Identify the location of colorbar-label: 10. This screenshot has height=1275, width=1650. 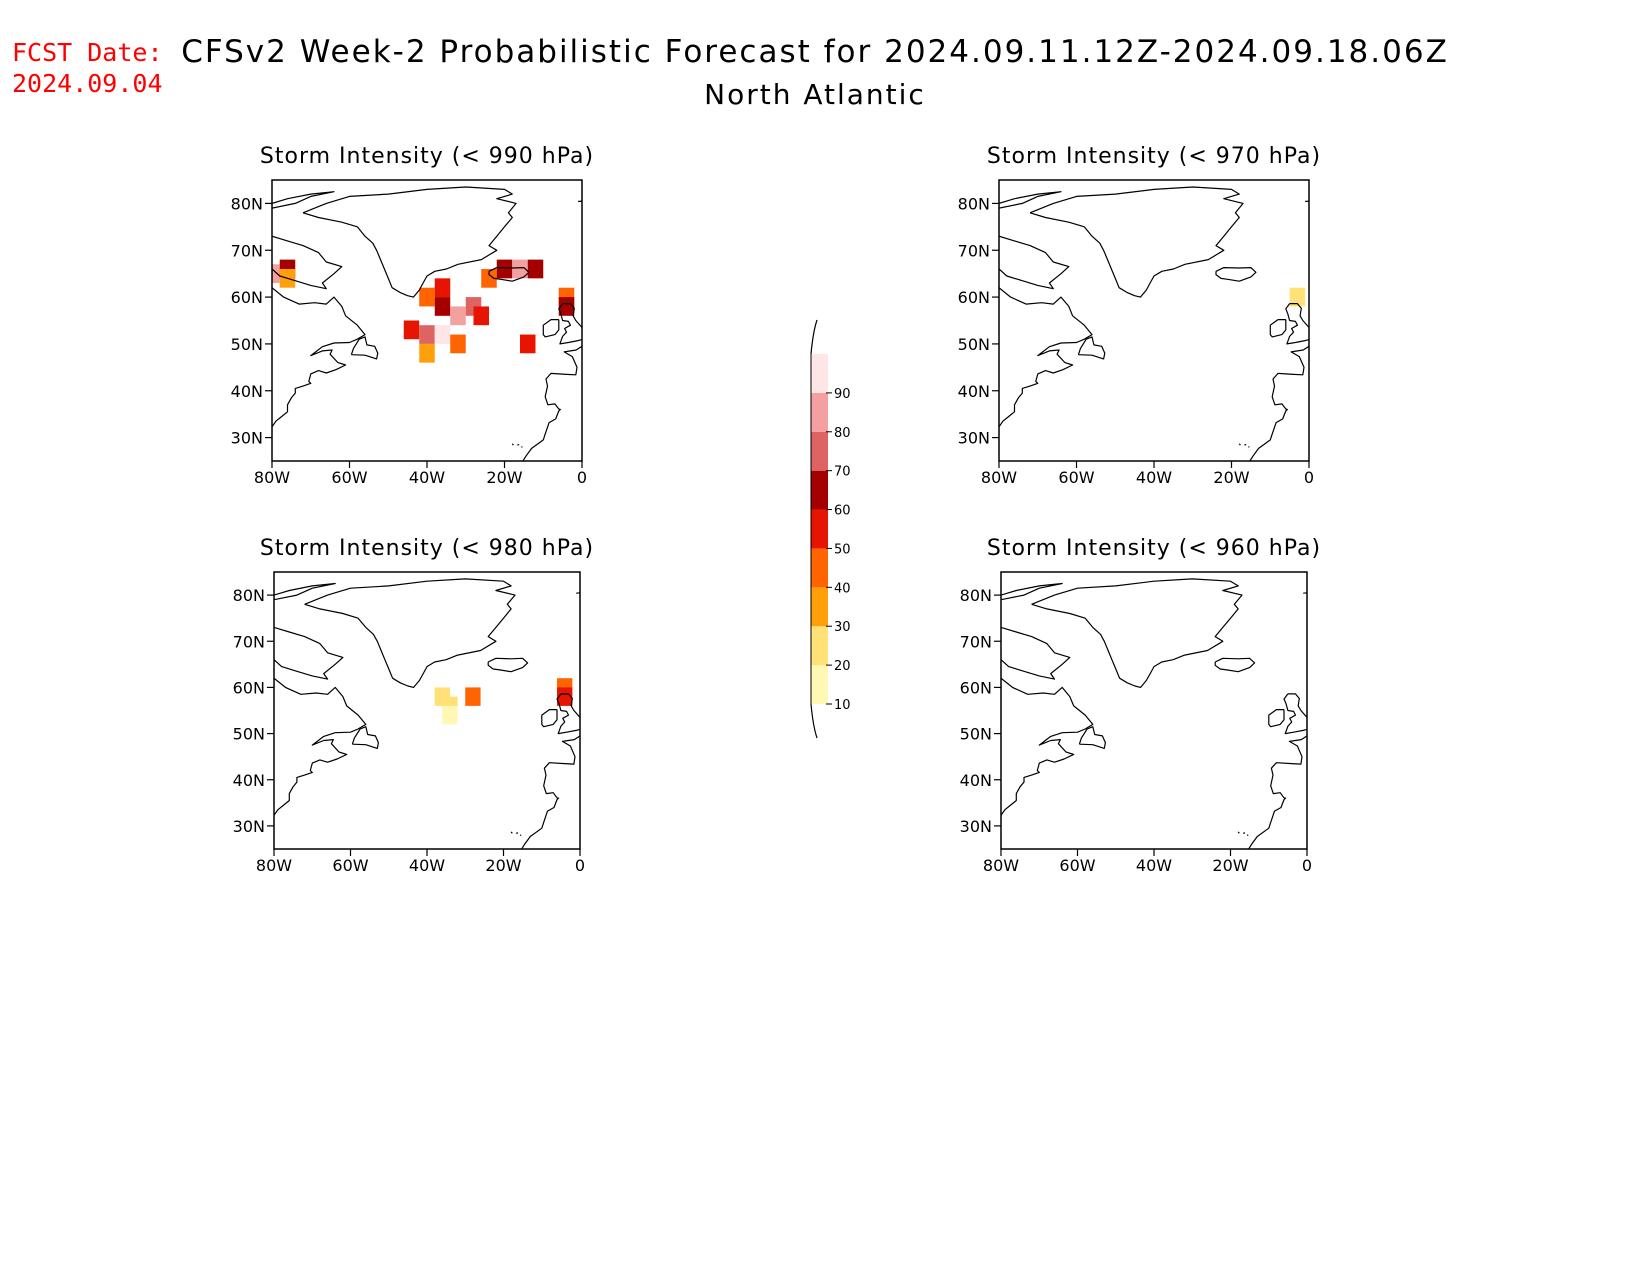
(842, 705).